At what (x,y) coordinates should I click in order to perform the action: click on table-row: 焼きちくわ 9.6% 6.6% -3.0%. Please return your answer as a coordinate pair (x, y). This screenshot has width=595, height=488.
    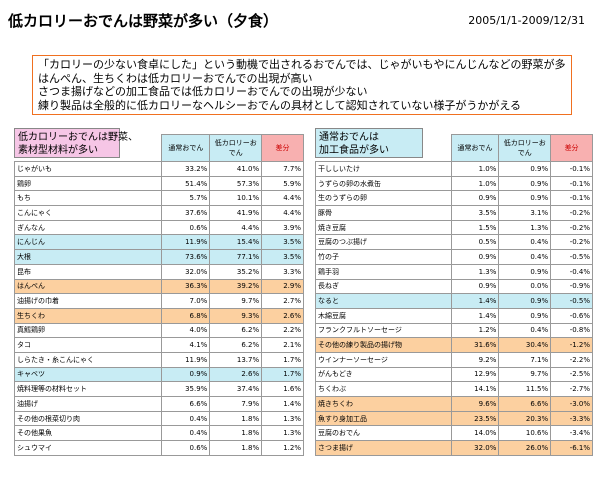
    Looking at the image, I should click on (454, 404).